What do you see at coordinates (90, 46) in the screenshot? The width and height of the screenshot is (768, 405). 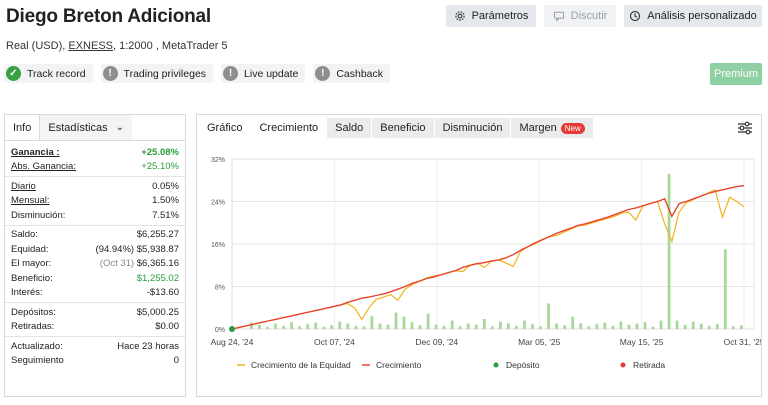 I see `broker-link: EXNESS` at bounding box center [90, 46].